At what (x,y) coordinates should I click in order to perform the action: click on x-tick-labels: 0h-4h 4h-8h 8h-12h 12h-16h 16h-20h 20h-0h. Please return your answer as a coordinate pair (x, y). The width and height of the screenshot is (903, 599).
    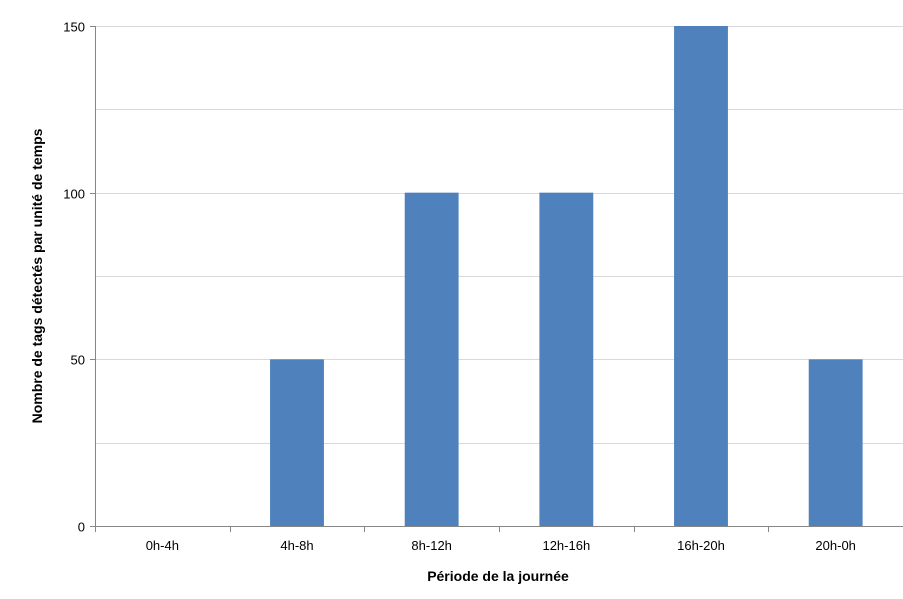
    Looking at the image, I should click on (501, 545).